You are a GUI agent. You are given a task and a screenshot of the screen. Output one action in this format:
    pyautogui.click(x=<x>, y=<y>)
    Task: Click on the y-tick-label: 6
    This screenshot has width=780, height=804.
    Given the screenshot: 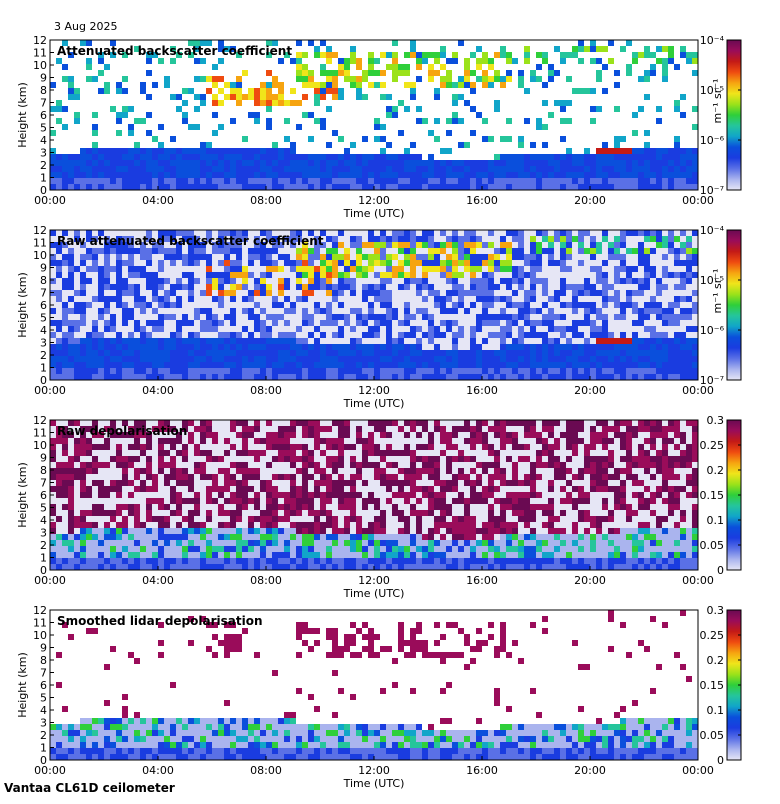 What is the action you would take?
    pyautogui.click(x=43, y=495)
    